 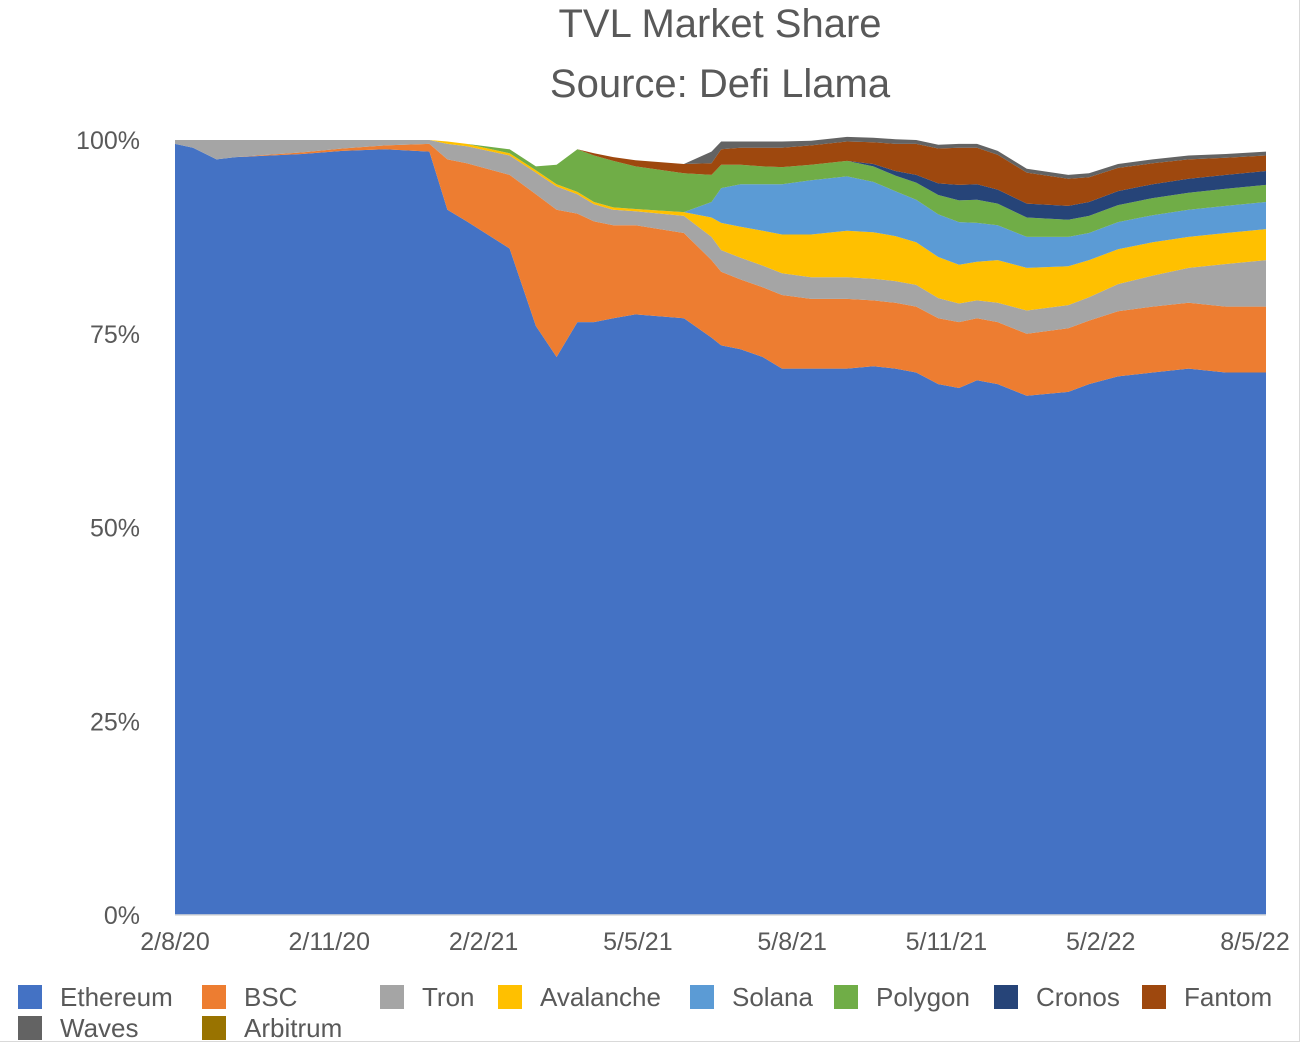 I want to click on legend-item-tron: Tron, so click(x=427, y=997).